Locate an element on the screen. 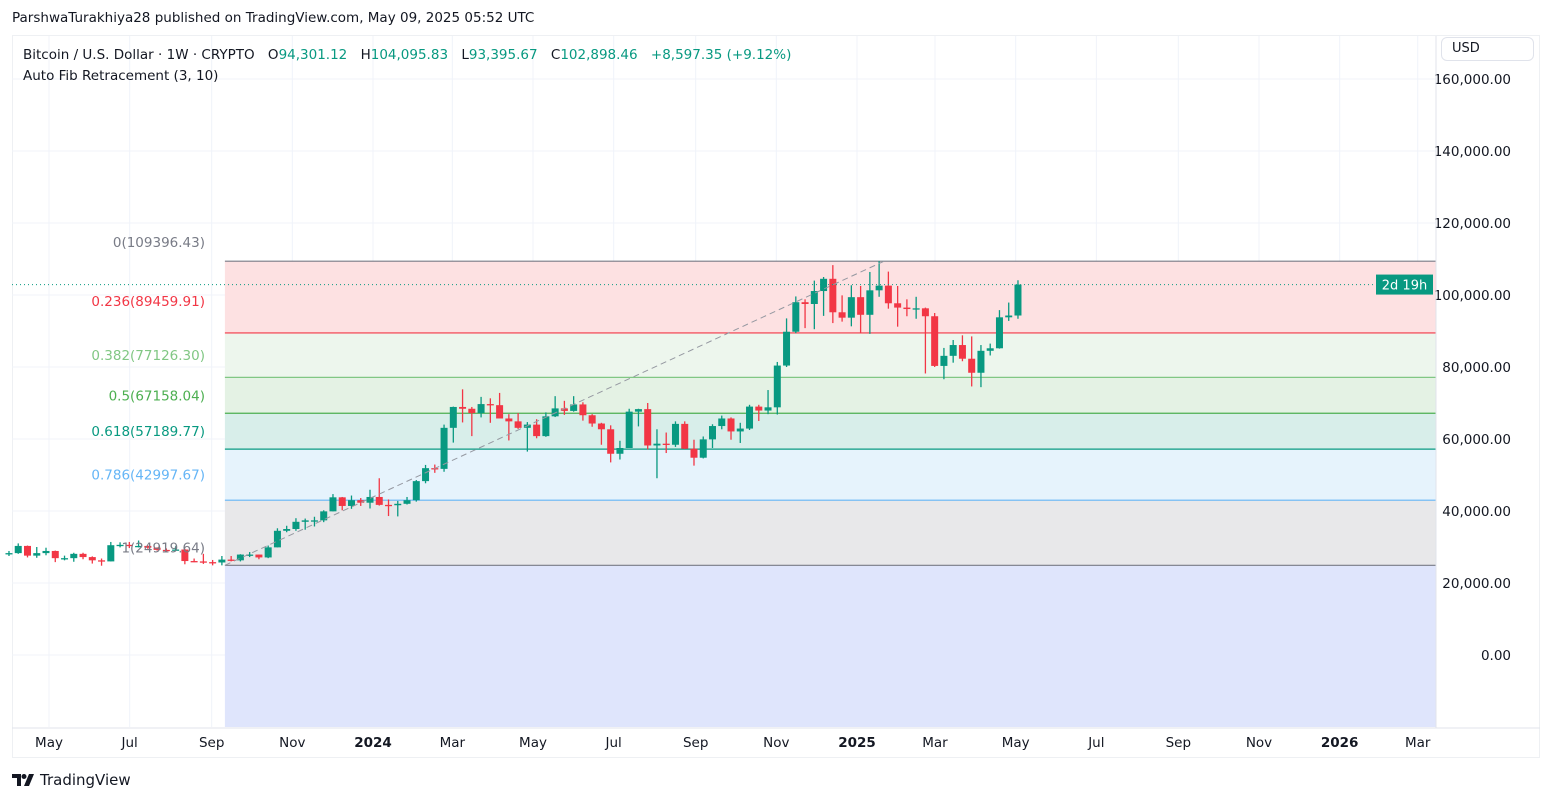 The image size is (1554, 803). low-label: L is located at coordinates (465, 55).